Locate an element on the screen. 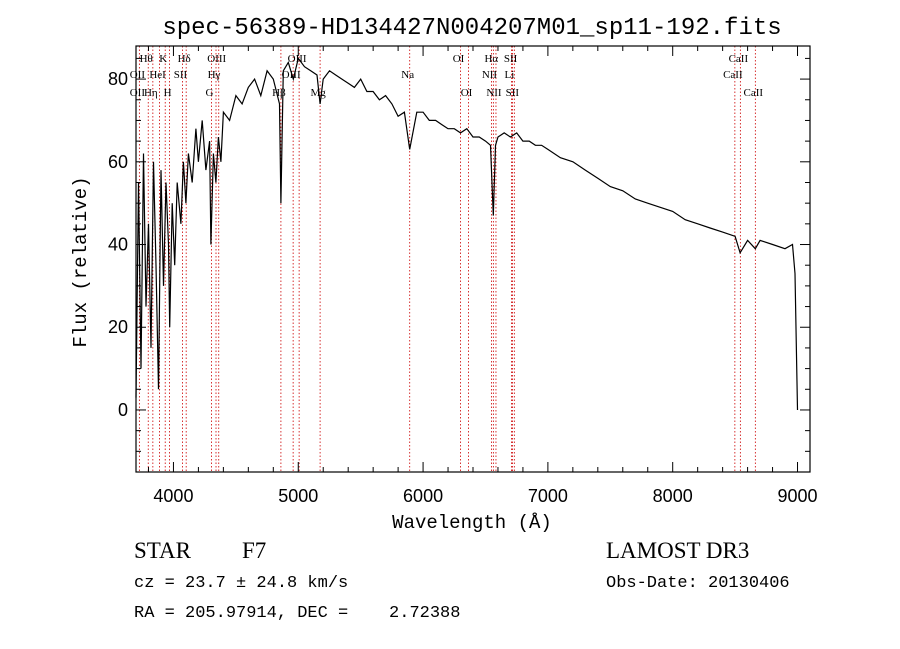 The image size is (900, 649). line-label-23: Li is located at coordinates (510, 75).